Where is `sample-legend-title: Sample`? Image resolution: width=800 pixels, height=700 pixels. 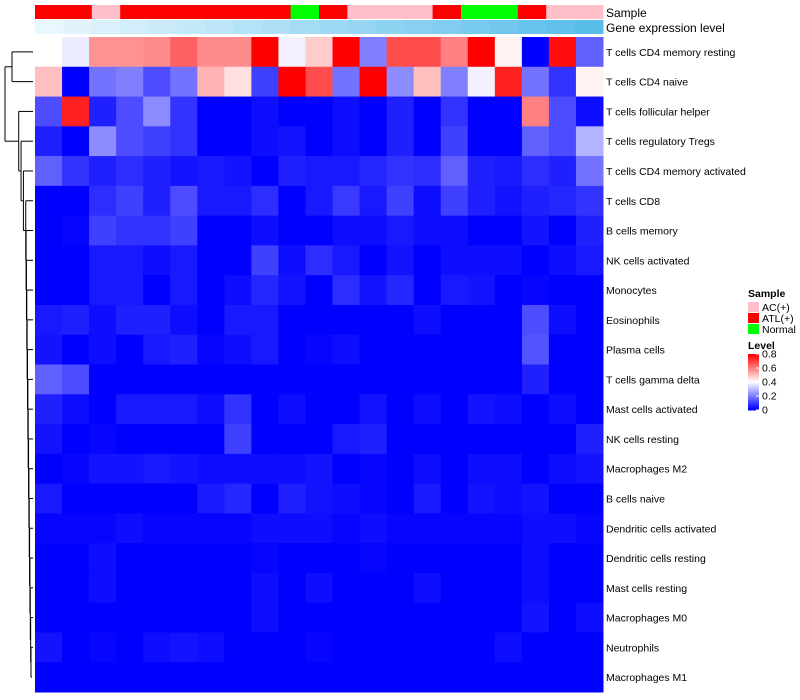
sample-legend-title: Sample is located at coordinates (767, 294).